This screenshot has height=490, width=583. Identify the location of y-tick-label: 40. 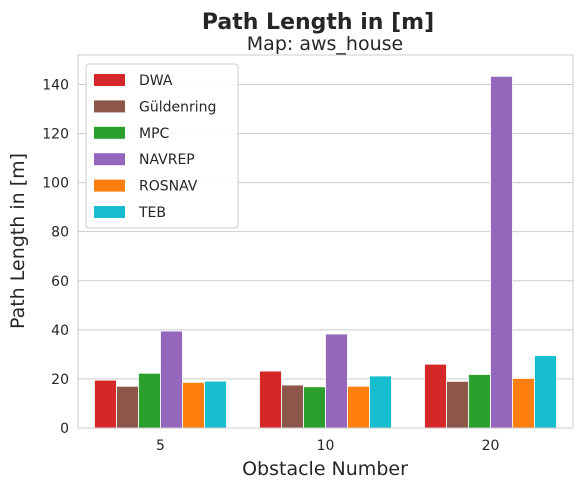
(60, 331).